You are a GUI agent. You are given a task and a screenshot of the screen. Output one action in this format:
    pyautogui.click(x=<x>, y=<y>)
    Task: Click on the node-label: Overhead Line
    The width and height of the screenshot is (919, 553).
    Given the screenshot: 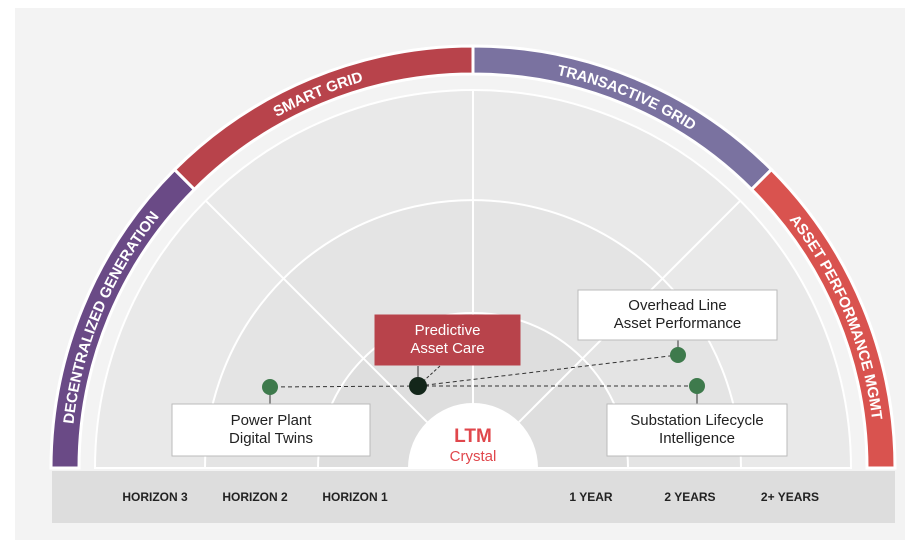 What is the action you would take?
    pyautogui.click(x=677, y=305)
    